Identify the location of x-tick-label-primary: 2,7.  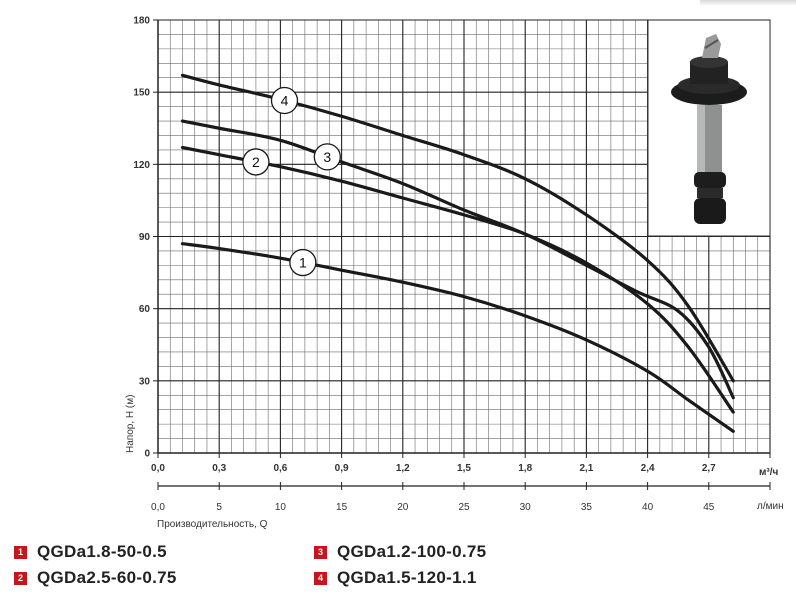
(709, 468).